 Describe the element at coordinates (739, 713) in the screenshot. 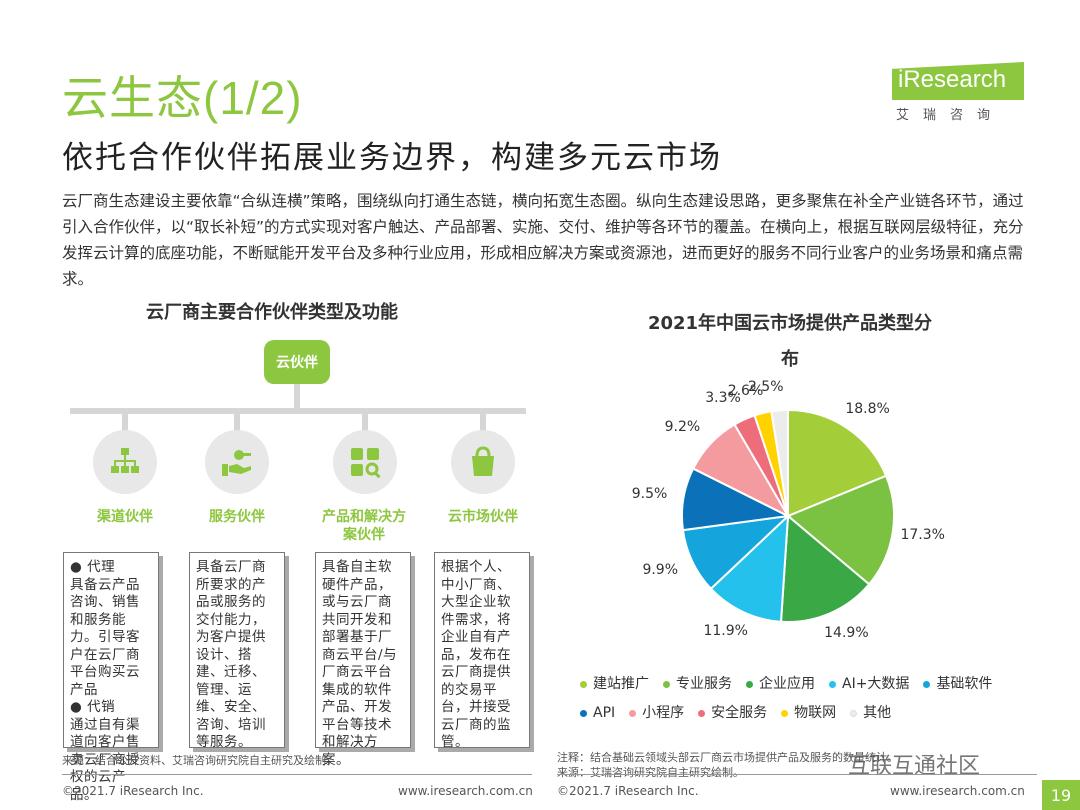

I see `legend-label-7: 安全服务` at that location.